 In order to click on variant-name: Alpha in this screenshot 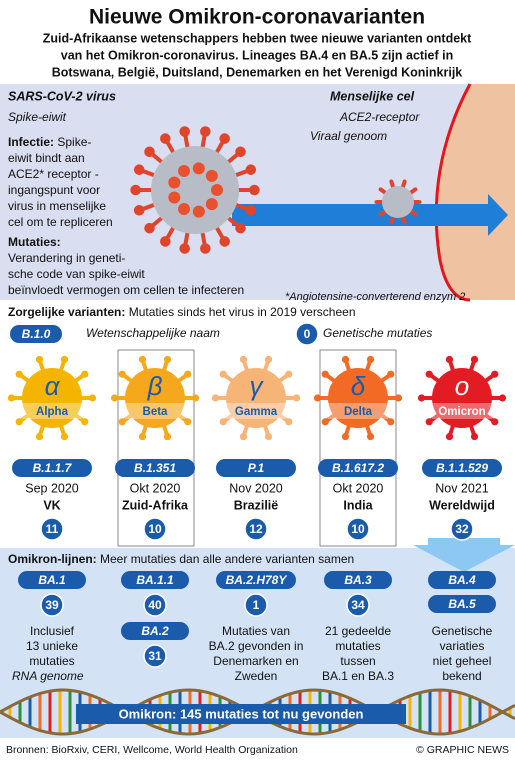, I will do `click(52, 412)`.